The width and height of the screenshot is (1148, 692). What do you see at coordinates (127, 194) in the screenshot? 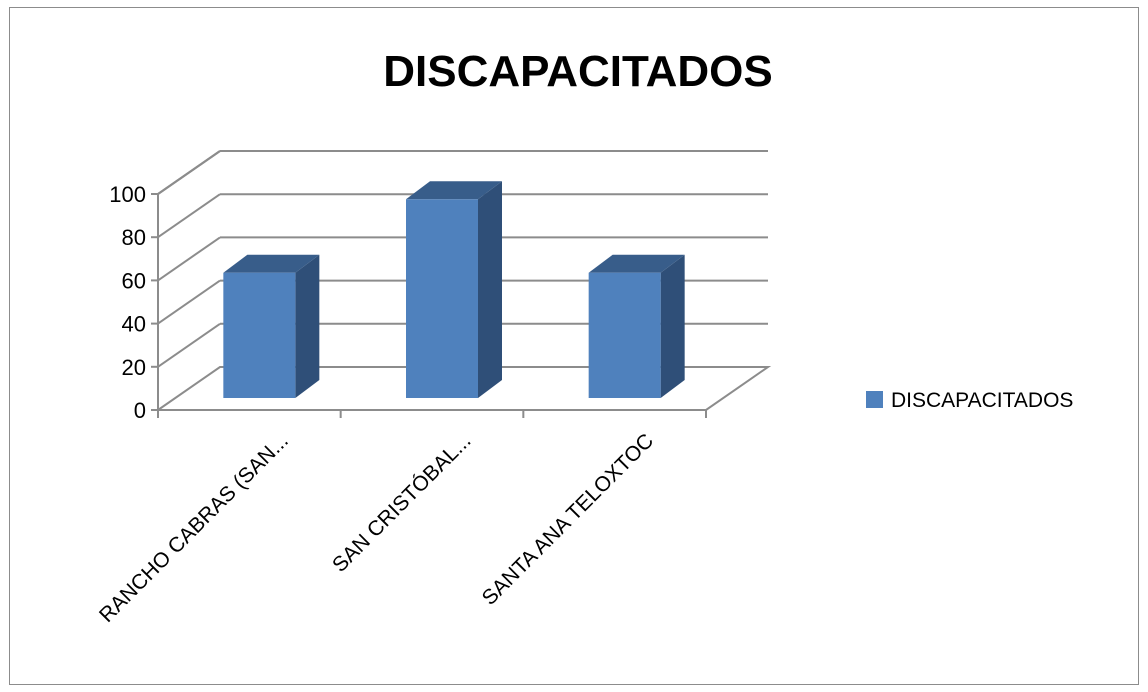
I see `y-tick-label: 100` at bounding box center [127, 194].